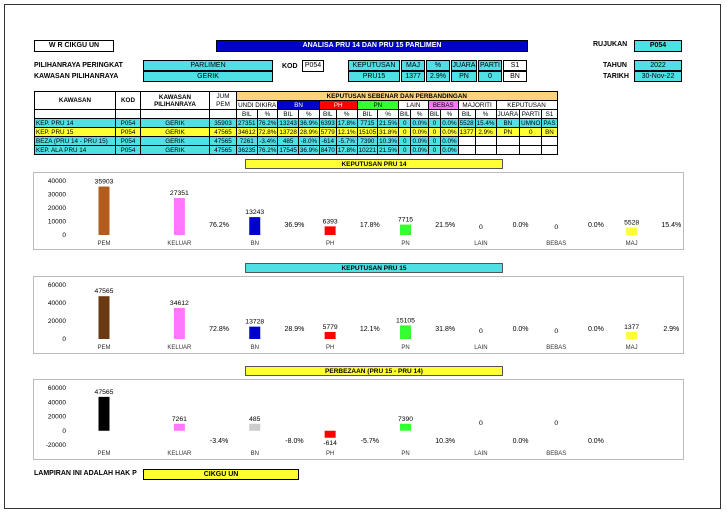 This screenshot has height=515, width=727. What do you see at coordinates (508, 114) in the screenshot?
I see `sub-juara: JUARA` at bounding box center [508, 114].